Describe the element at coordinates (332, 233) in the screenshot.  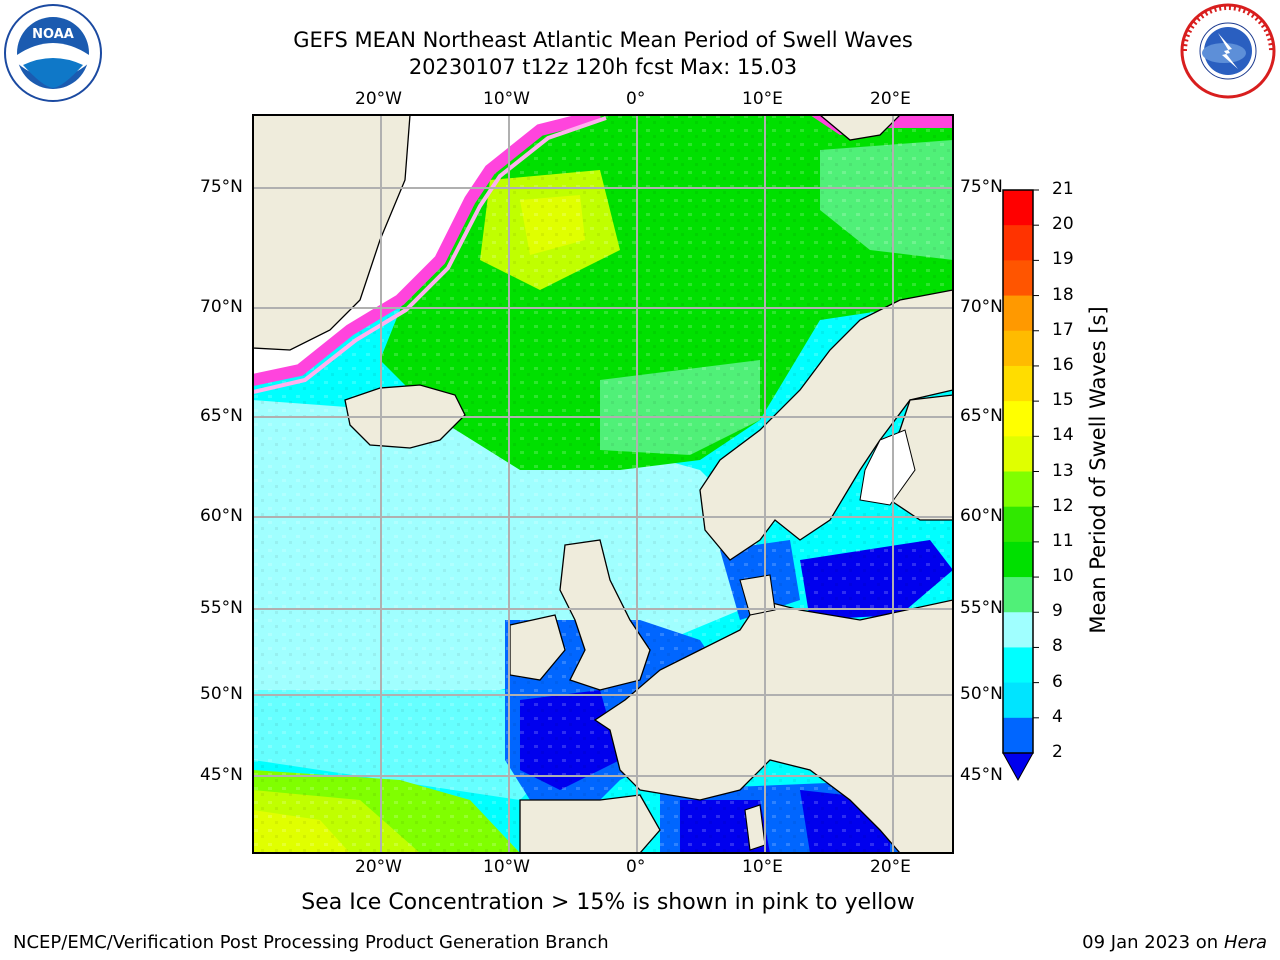
I see `land-greenland` at that location.